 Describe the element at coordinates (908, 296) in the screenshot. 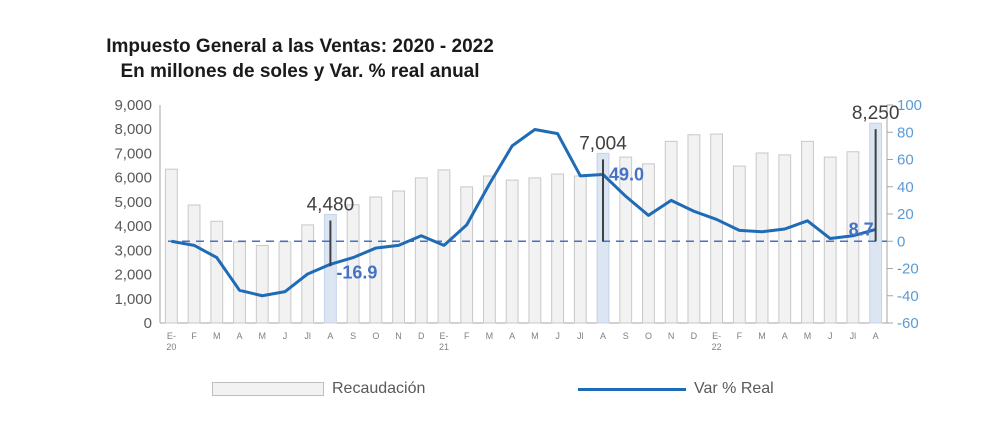

I see `right-axis-tick-label: -40` at that location.